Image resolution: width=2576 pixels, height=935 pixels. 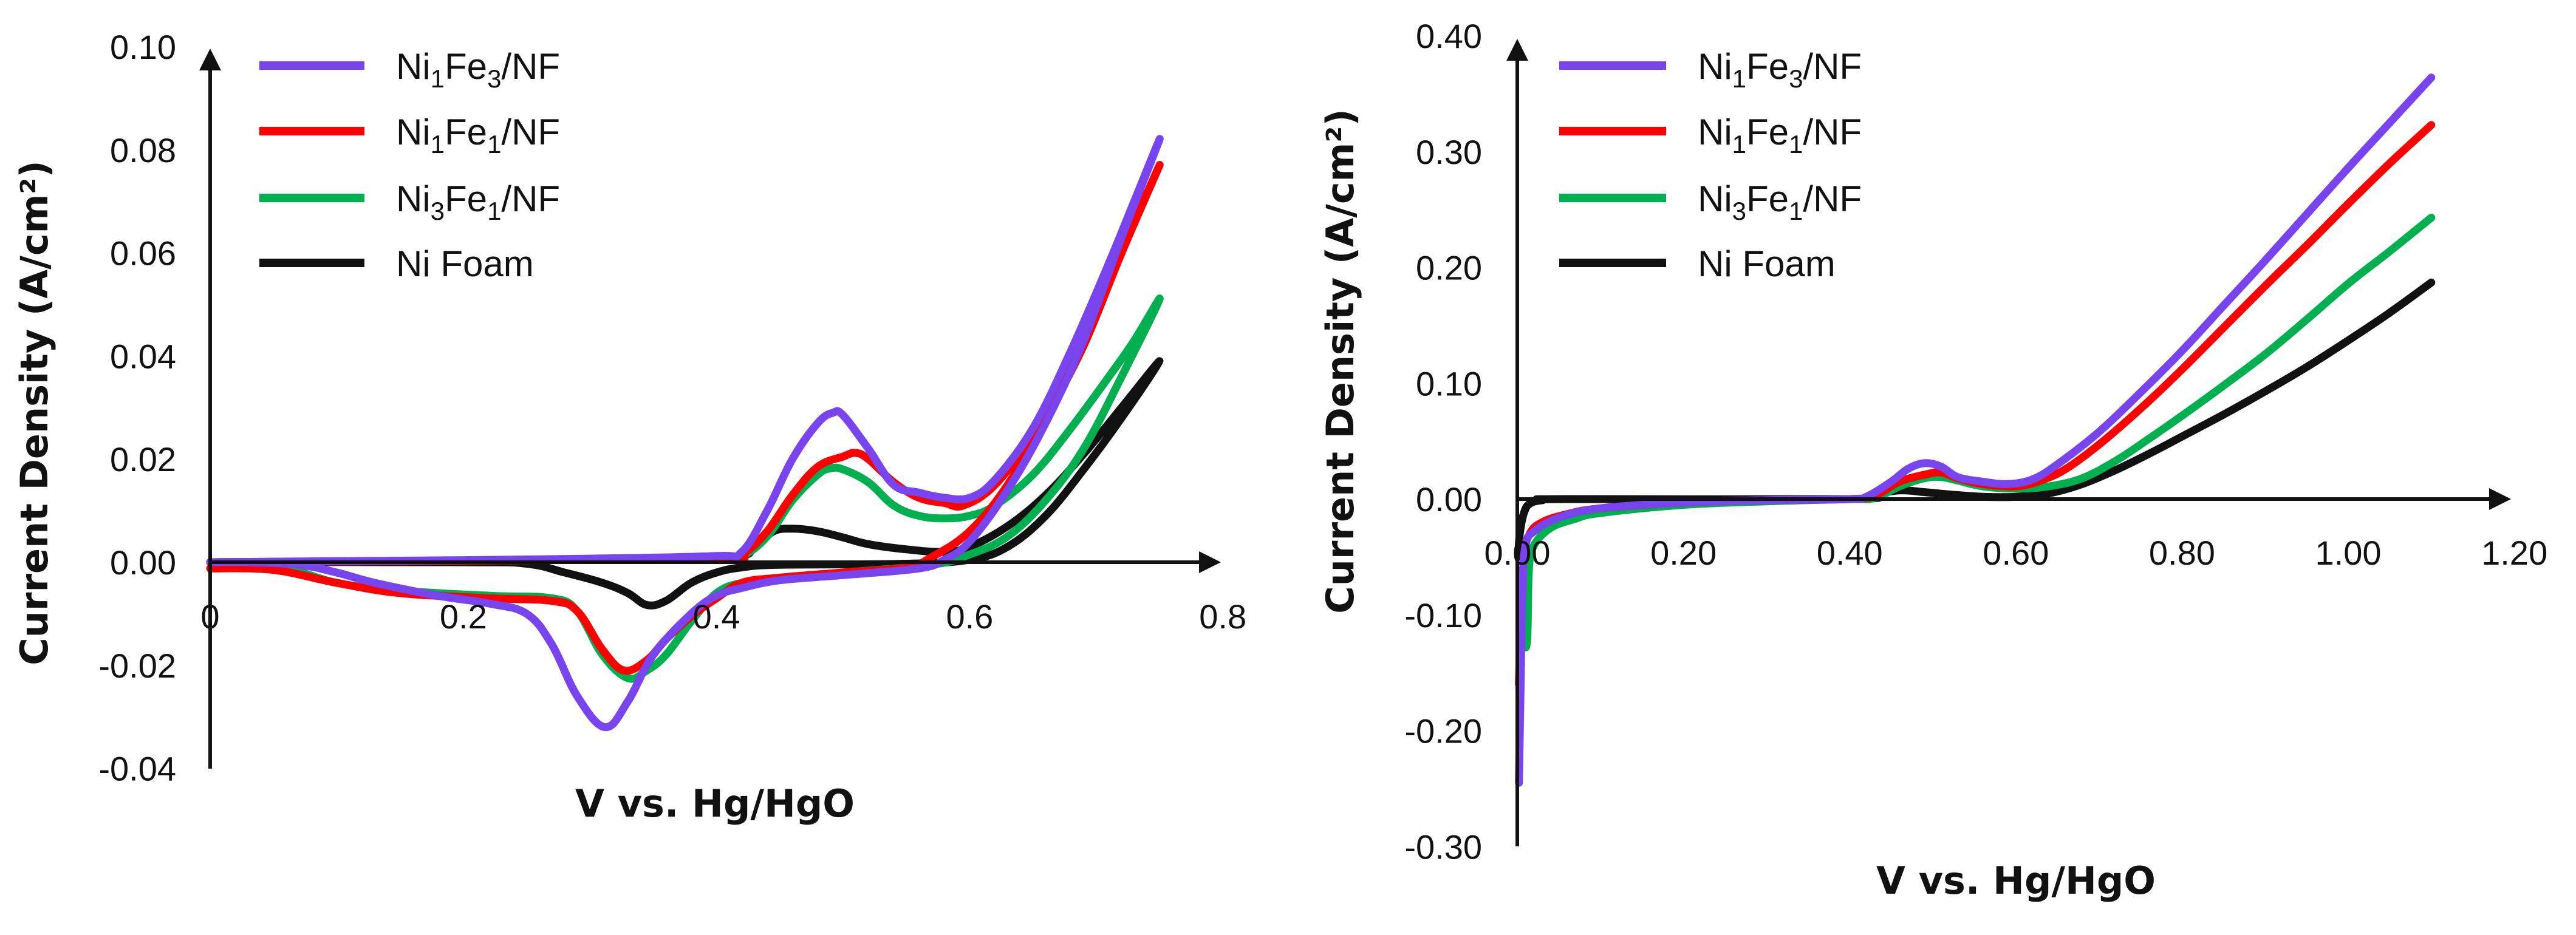 What do you see at coordinates (715, 803) in the screenshot?
I see `cv-x-axis-title: V vs. Hg/HgO` at bounding box center [715, 803].